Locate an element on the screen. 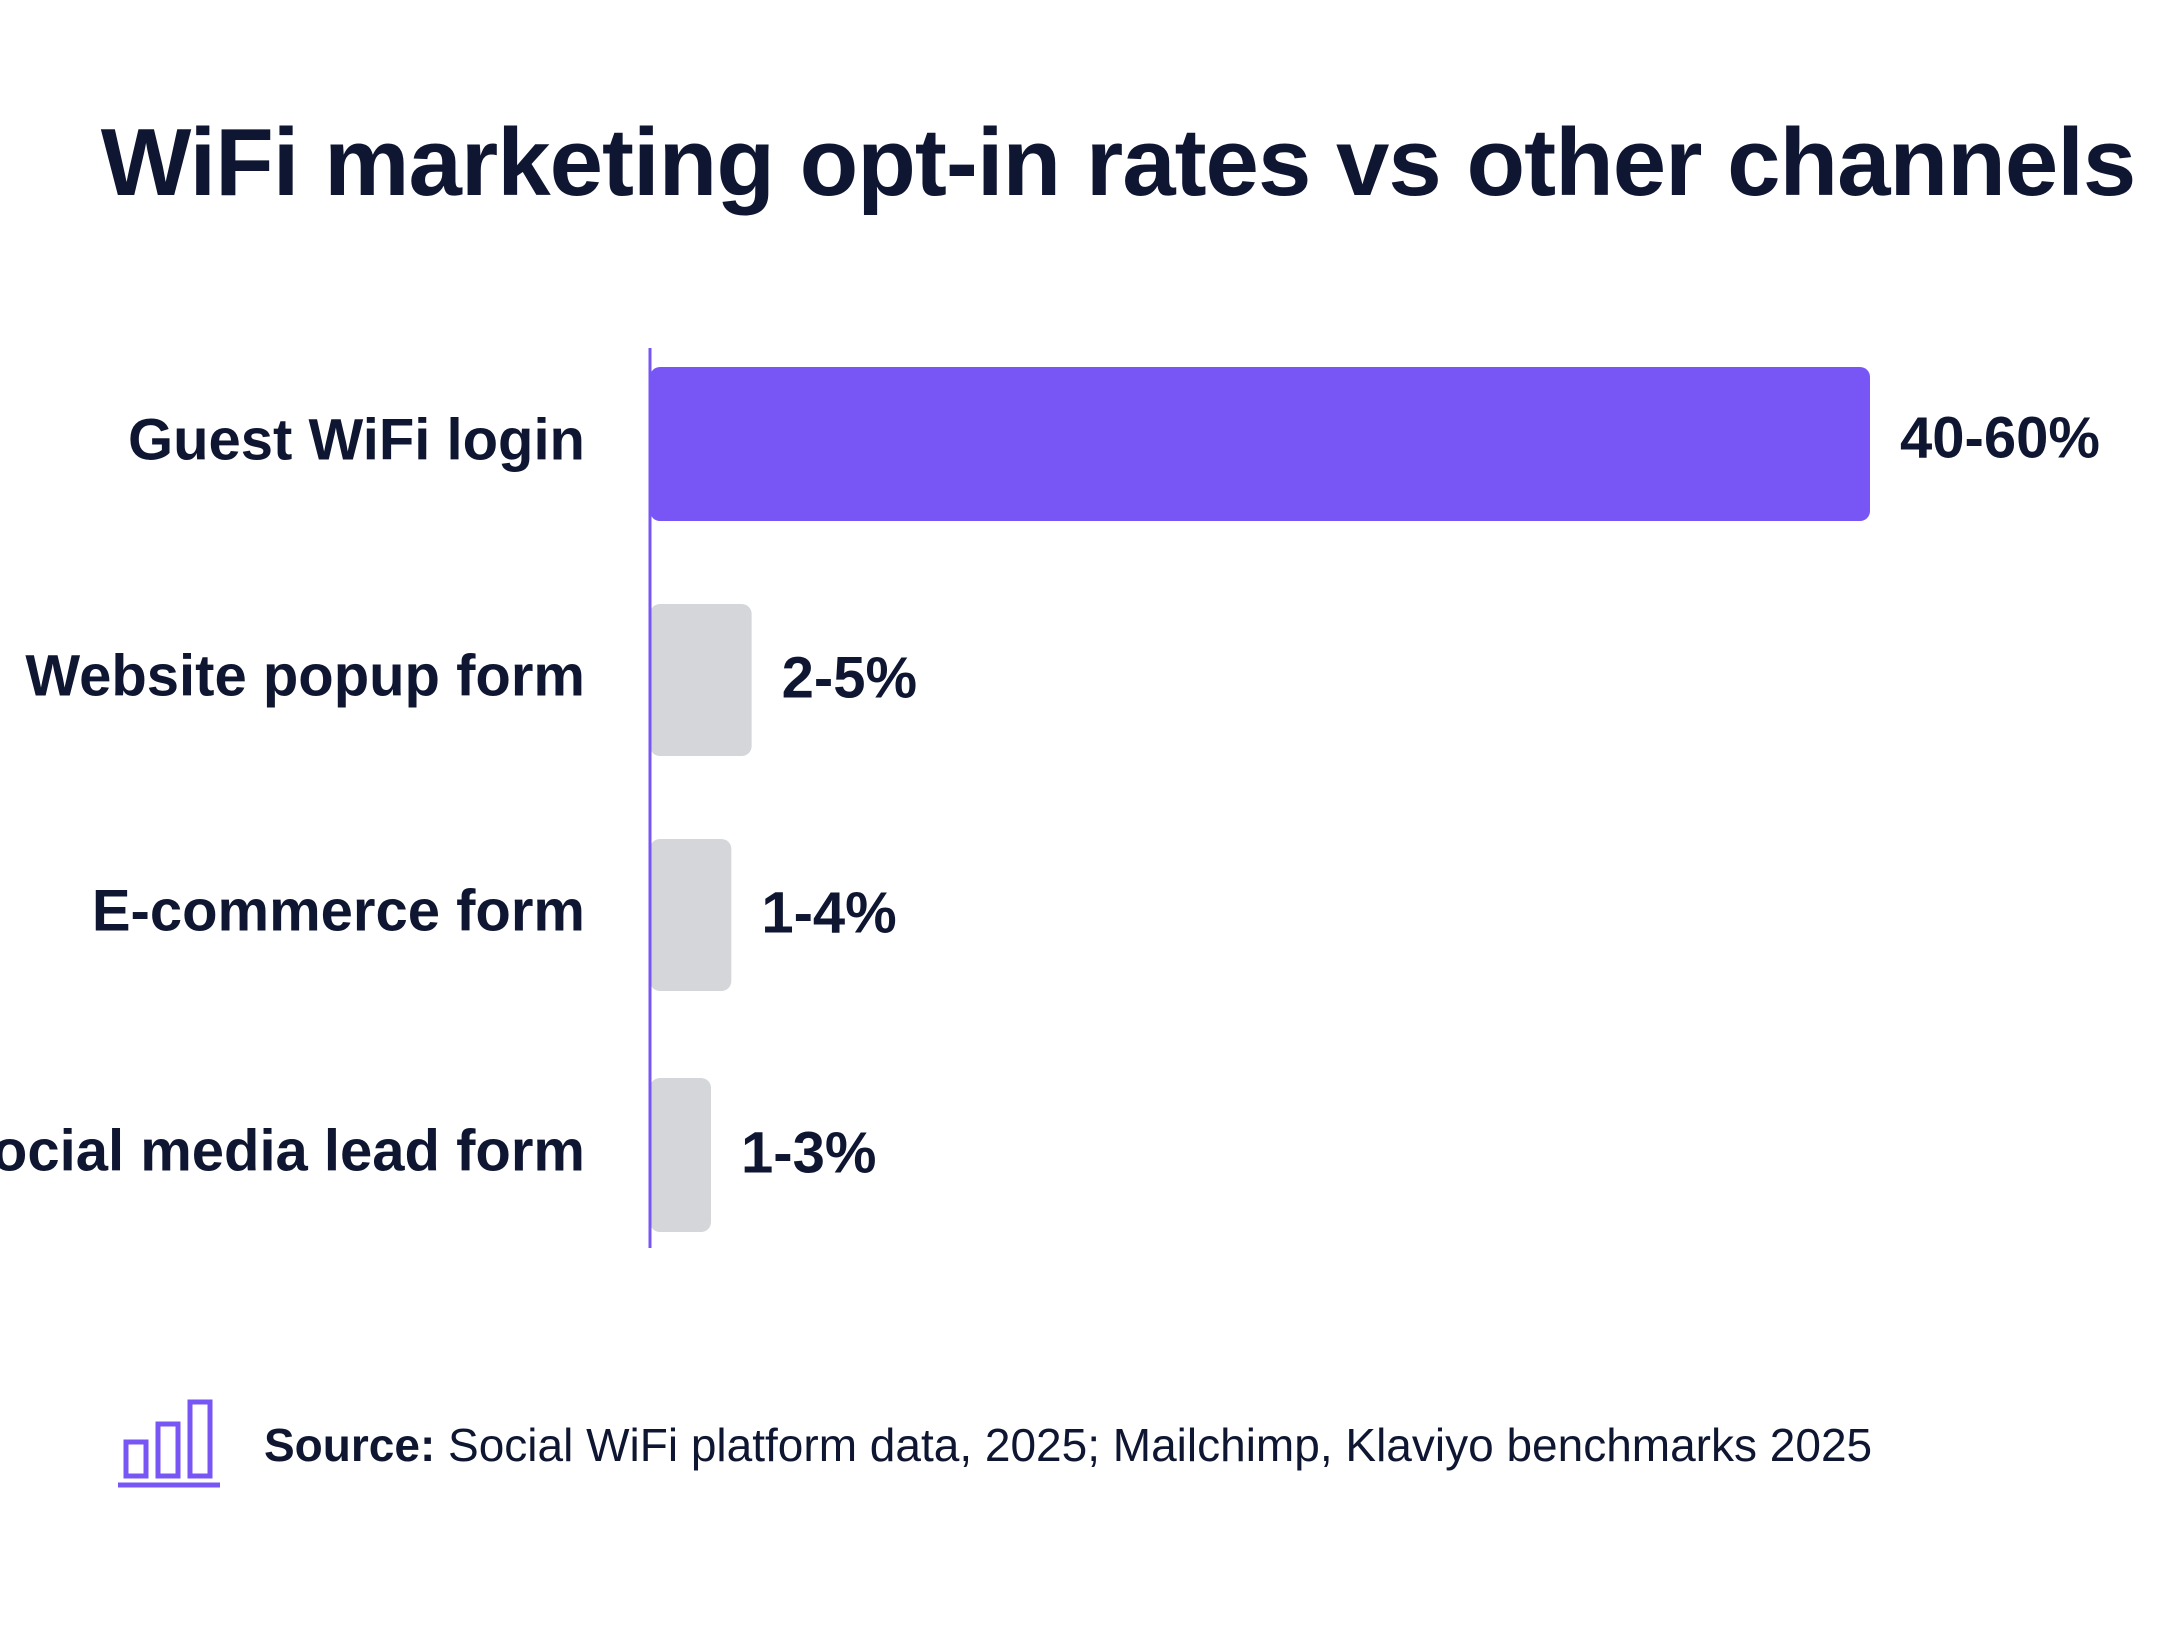  value-label-2: 2-5% is located at coordinates (849, 677).